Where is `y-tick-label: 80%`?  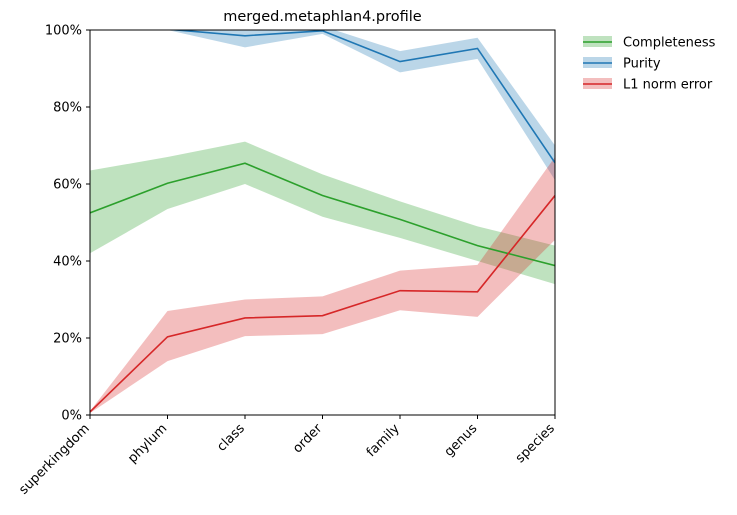 y-tick-label: 80% is located at coordinates (67, 108).